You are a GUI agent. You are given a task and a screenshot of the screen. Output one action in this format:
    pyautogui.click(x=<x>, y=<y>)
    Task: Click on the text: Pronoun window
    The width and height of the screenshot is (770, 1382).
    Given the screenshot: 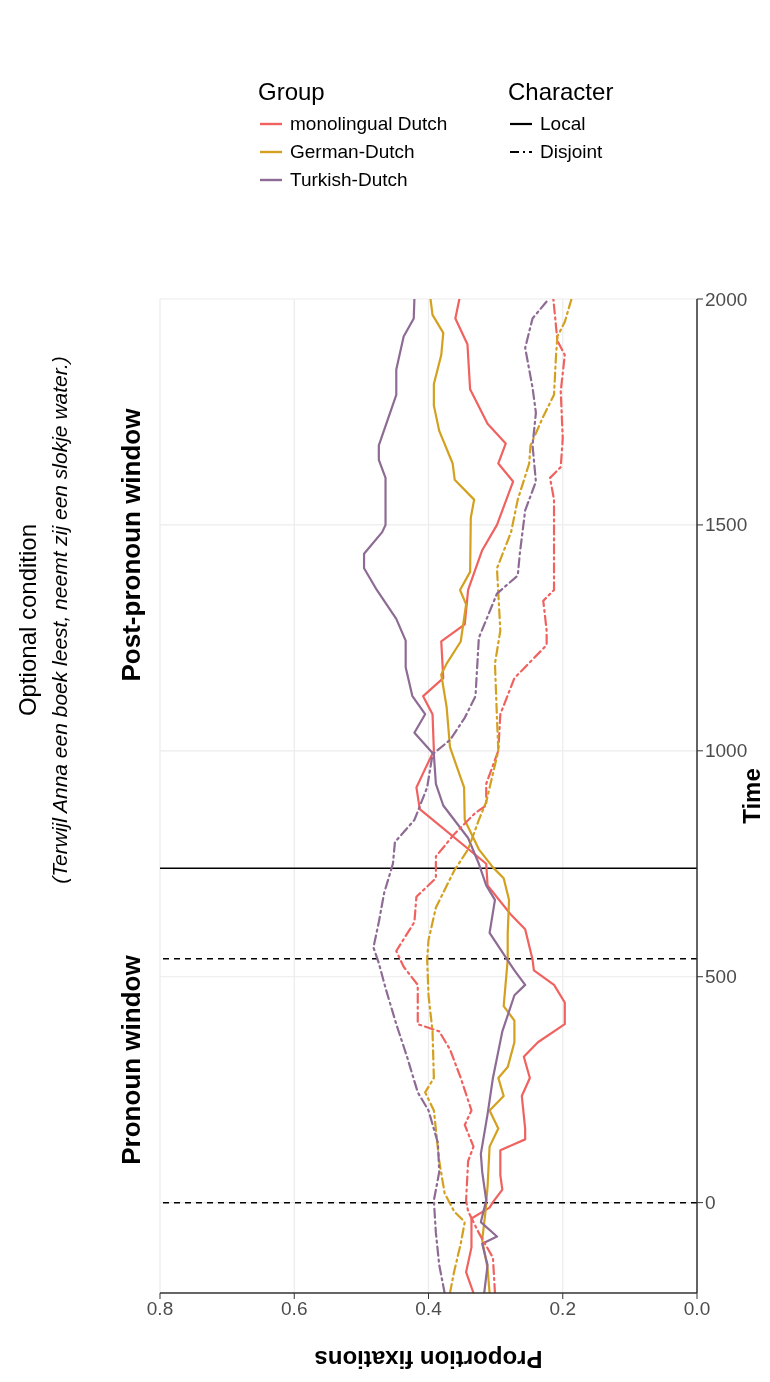 What is the action you would take?
    pyautogui.click(x=131, y=1060)
    